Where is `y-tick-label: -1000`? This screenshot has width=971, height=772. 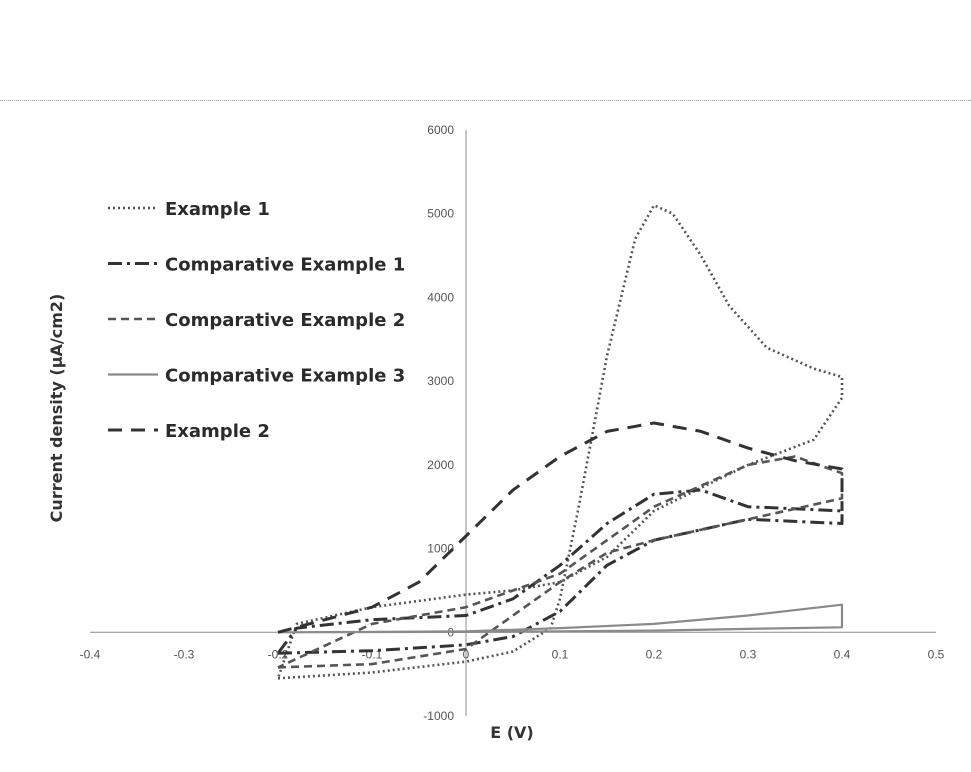
y-tick-label: -1000 is located at coordinates (438, 716).